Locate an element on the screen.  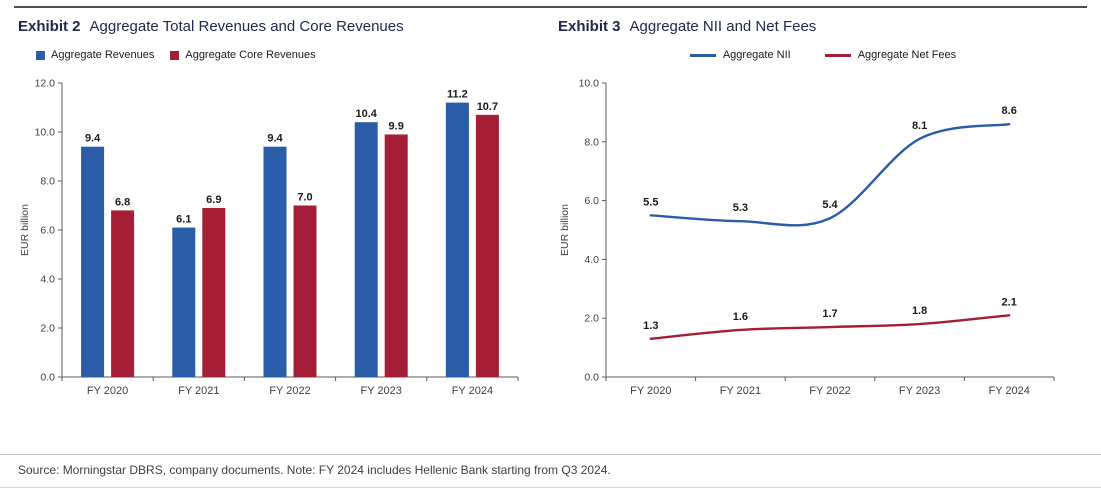
legend-swatch-red-line is located at coordinates (837, 55).